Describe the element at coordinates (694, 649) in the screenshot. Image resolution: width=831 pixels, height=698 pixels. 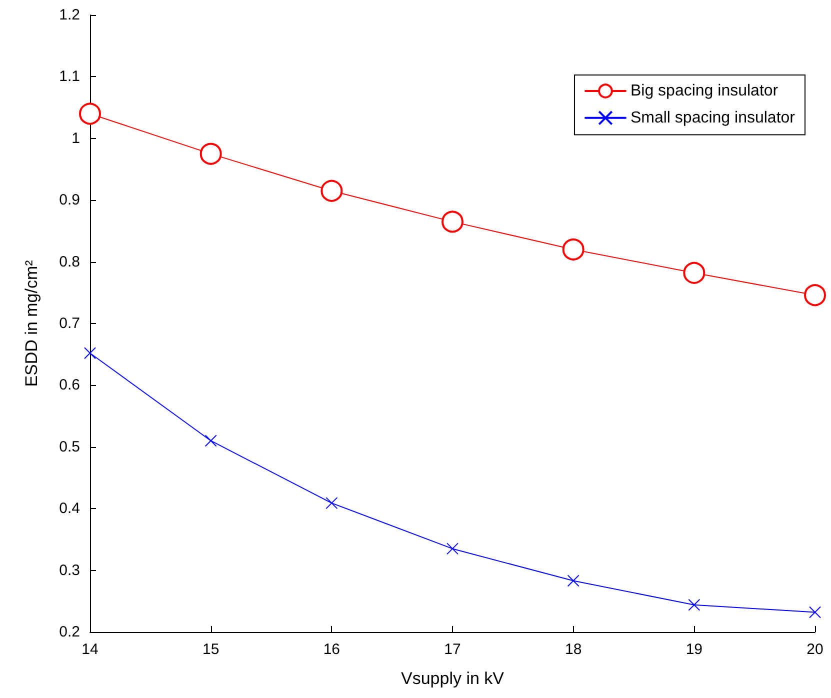
I see `x-tick-label: 19` at that location.